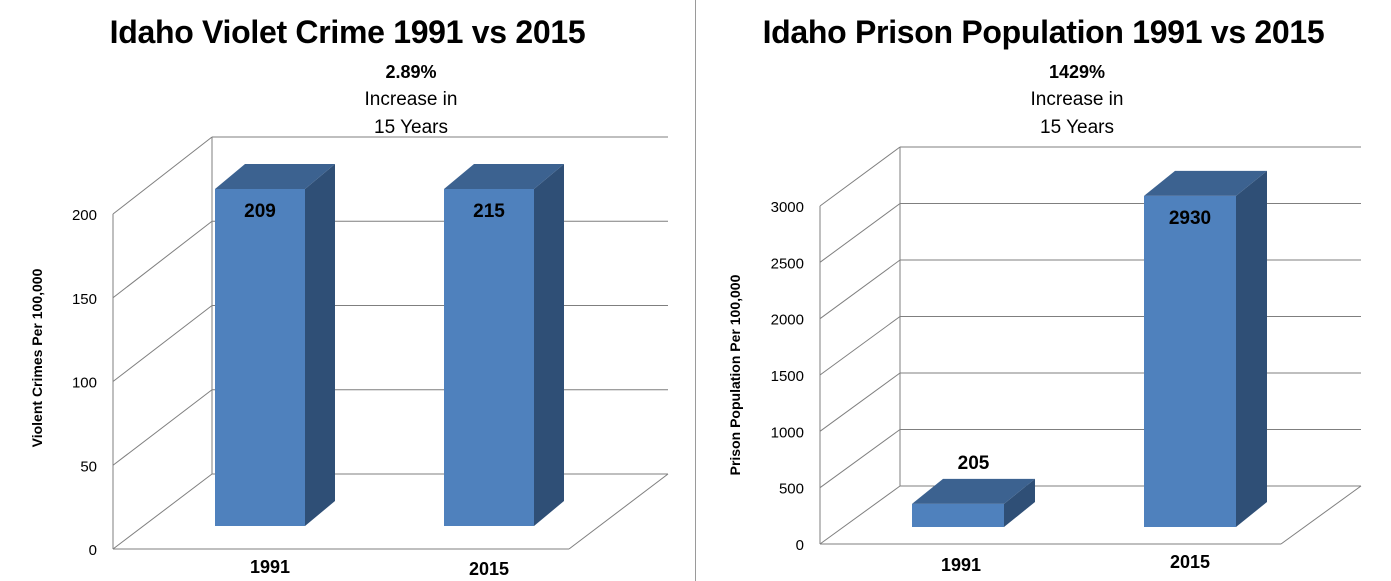 Image resolution: width=1391 pixels, height=581 pixels. I want to click on y-tick-label: 500, so click(791, 489).